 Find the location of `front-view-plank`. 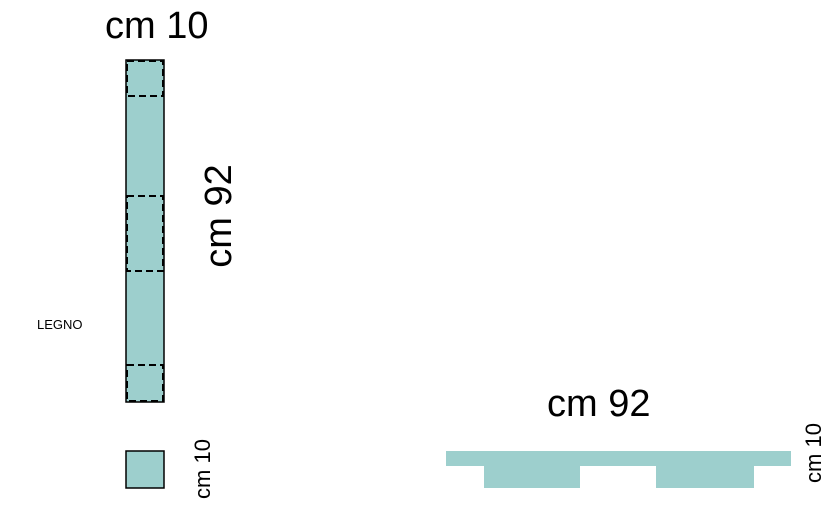

front-view-plank is located at coordinates (145, 231).